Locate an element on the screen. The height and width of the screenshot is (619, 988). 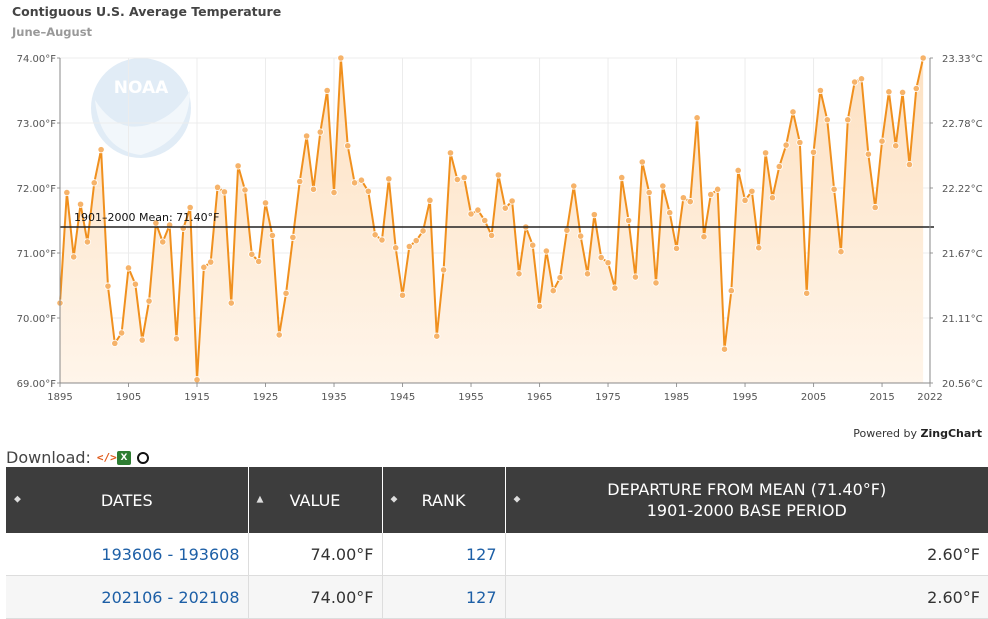
x-tick-label: 1945 is located at coordinates (402, 397).